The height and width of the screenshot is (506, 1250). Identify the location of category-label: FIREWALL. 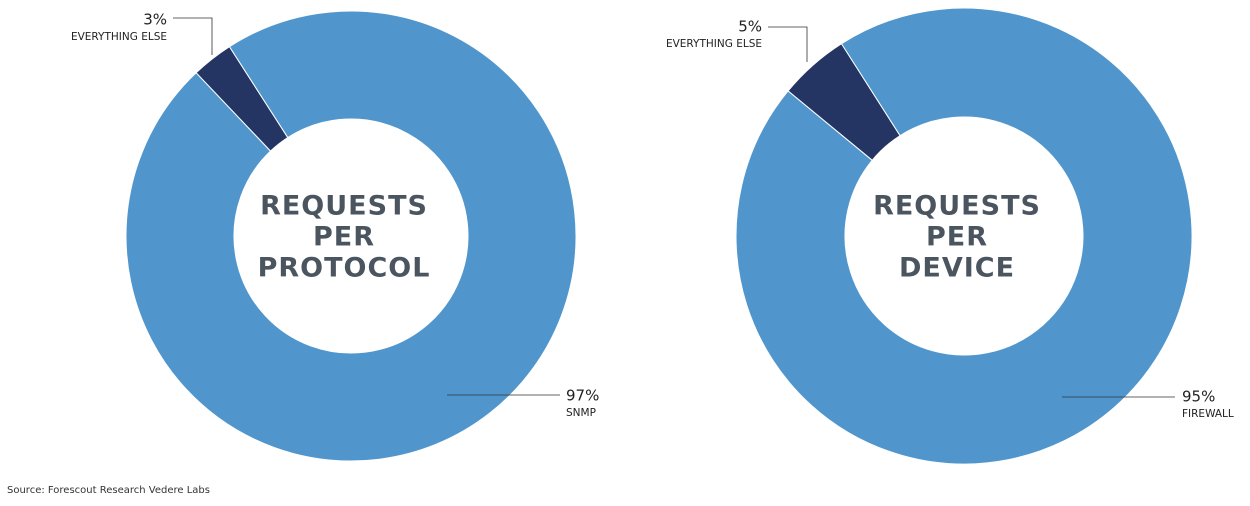
(1208, 414).